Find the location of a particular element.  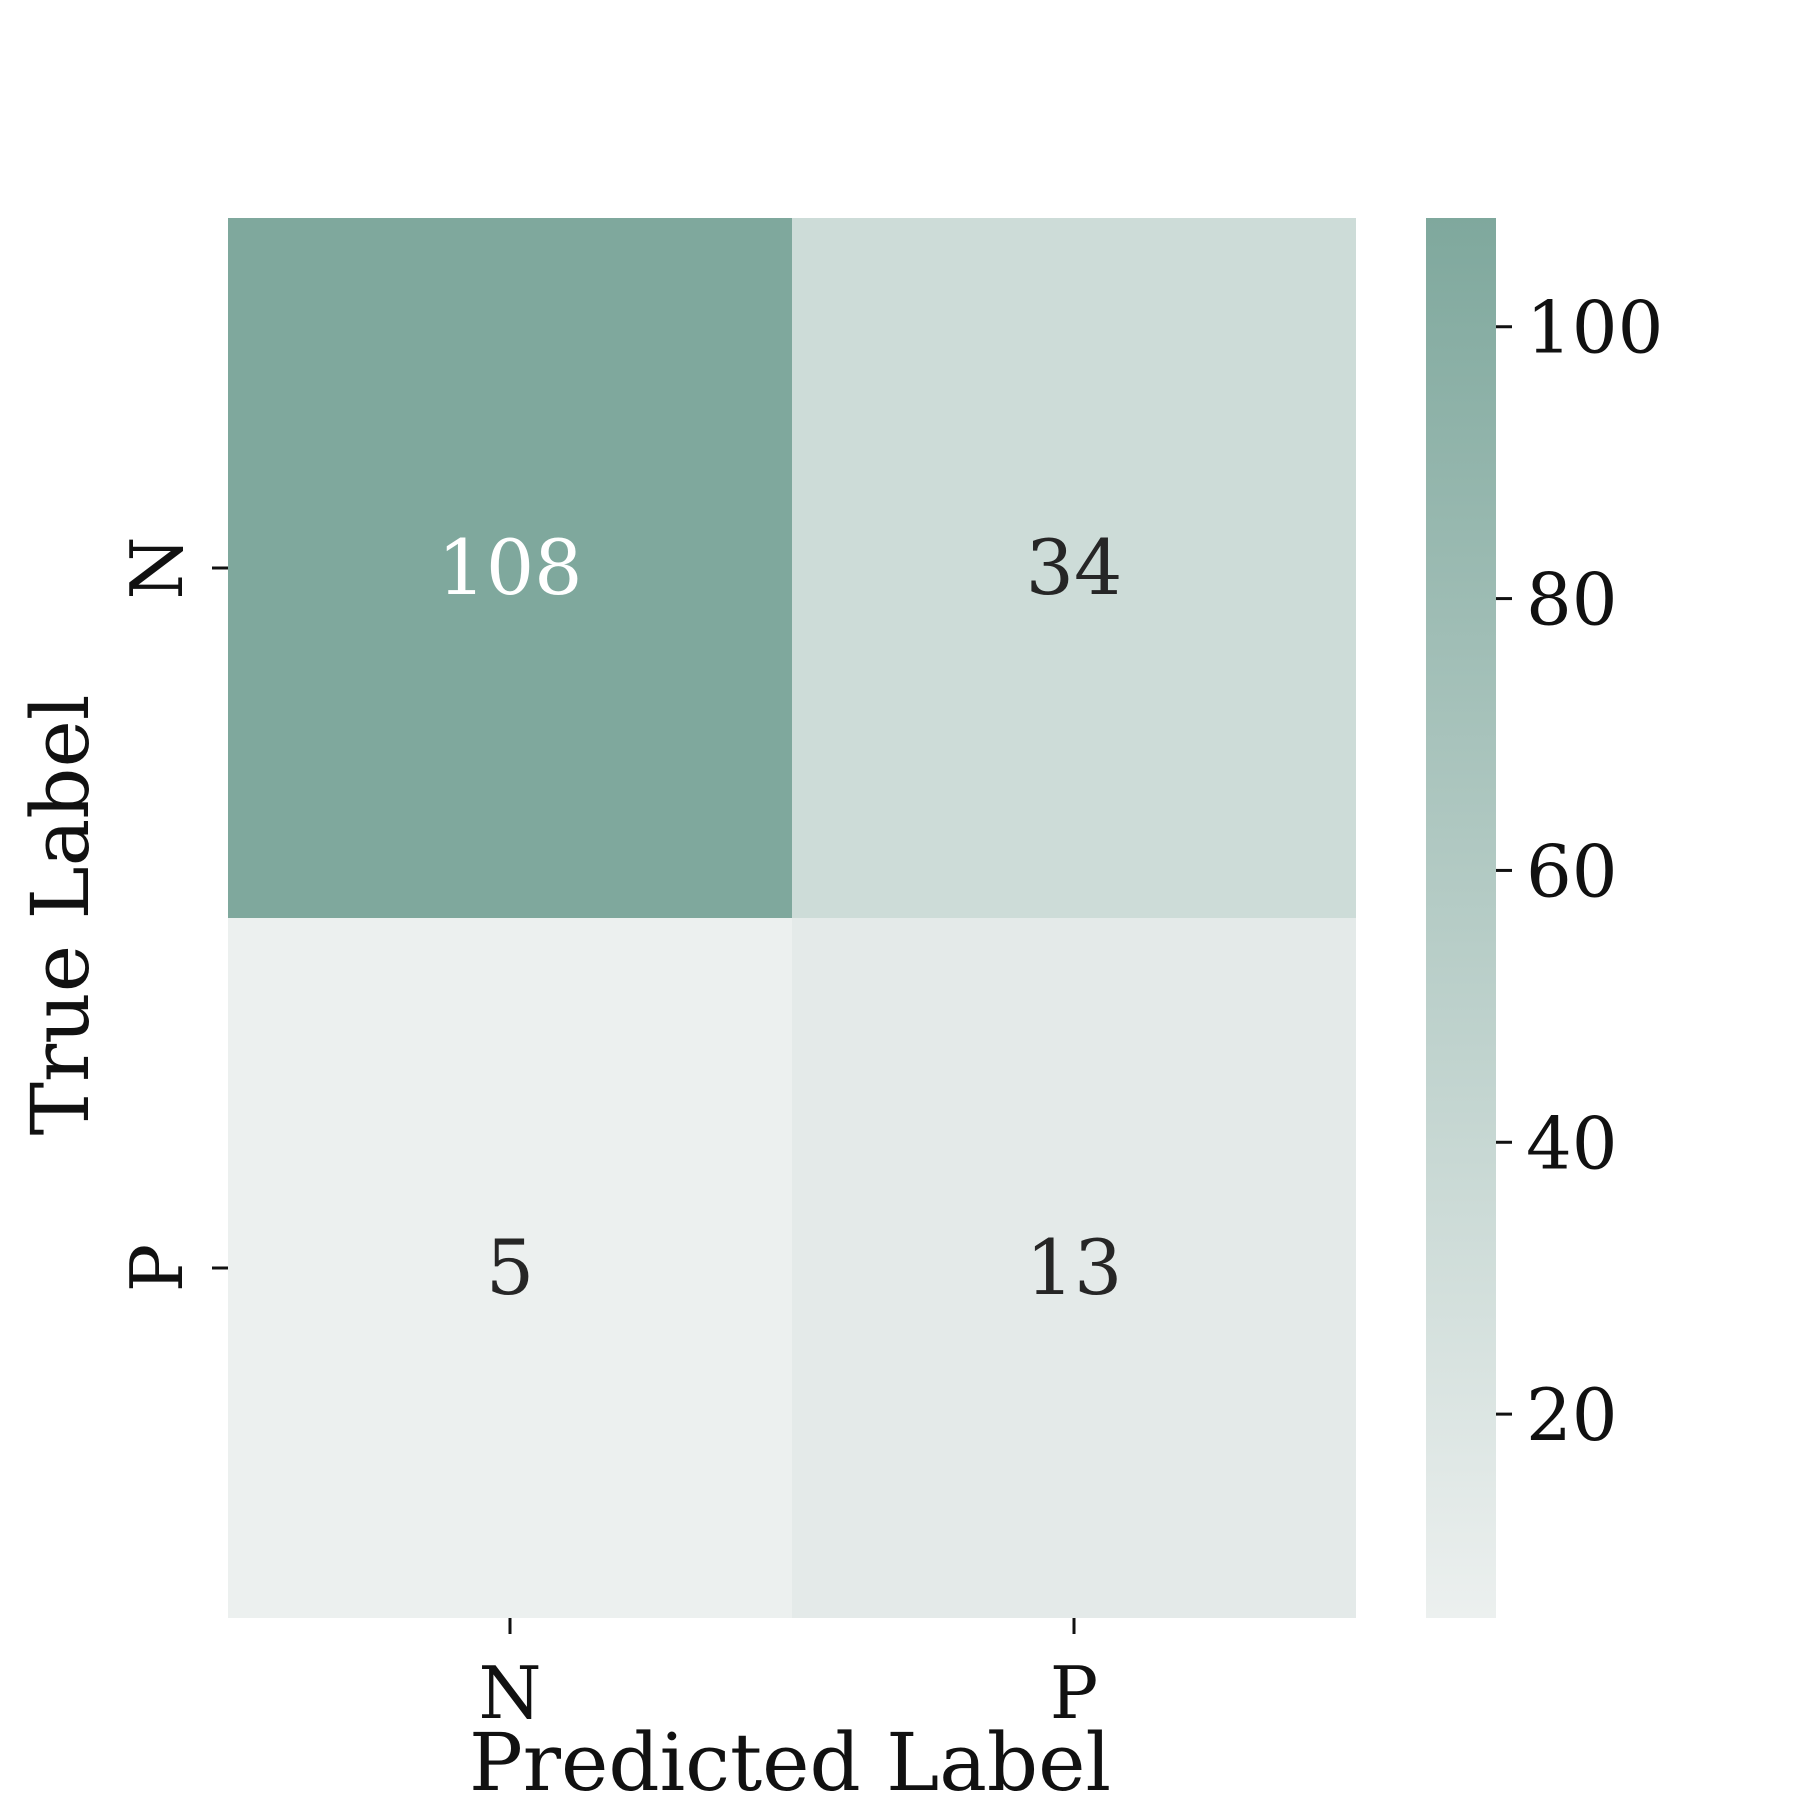

x-tick-label: N is located at coordinates (510, 1693).